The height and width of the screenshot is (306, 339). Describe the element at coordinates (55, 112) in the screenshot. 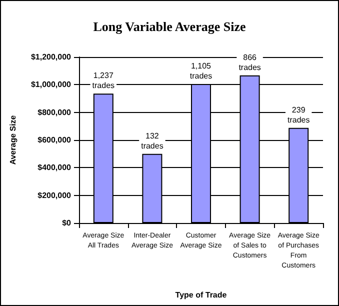

I see `y-tick-label: $800,000` at that location.